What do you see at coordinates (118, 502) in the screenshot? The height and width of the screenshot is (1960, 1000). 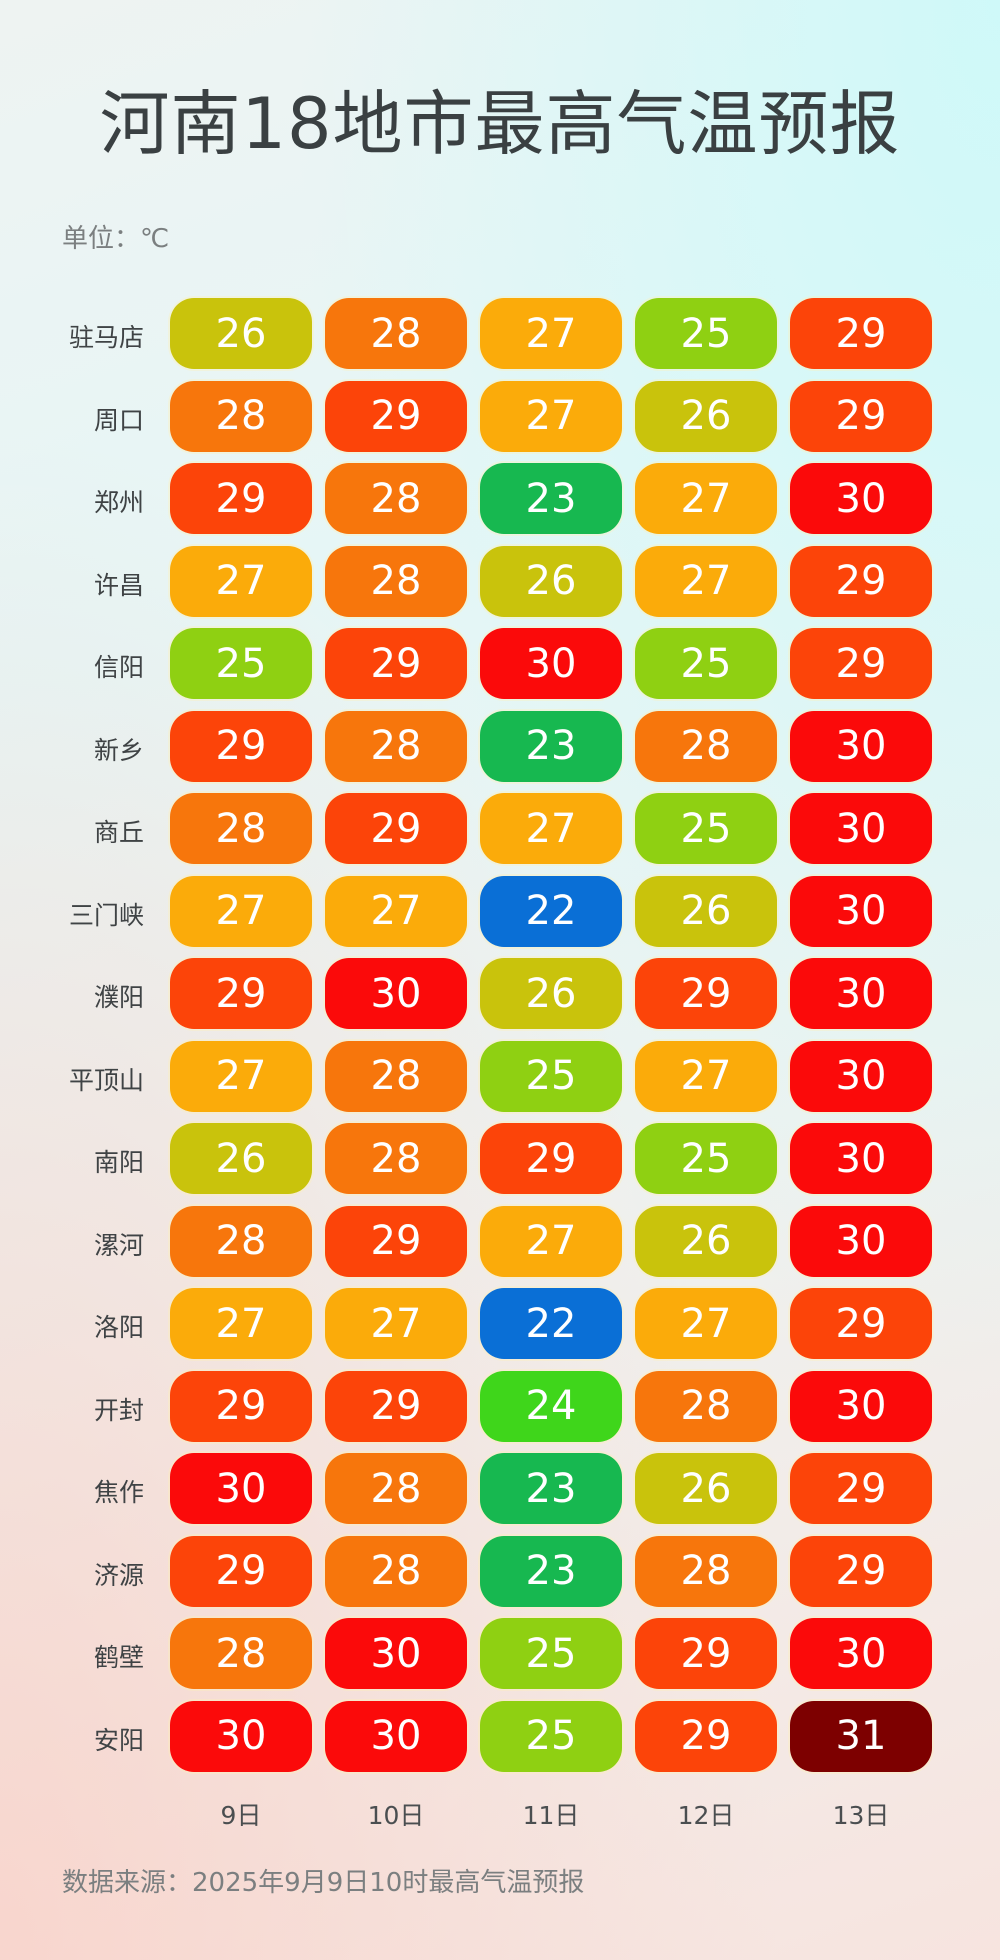 I see `row-label: 郑州` at bounding box center [118, 502].